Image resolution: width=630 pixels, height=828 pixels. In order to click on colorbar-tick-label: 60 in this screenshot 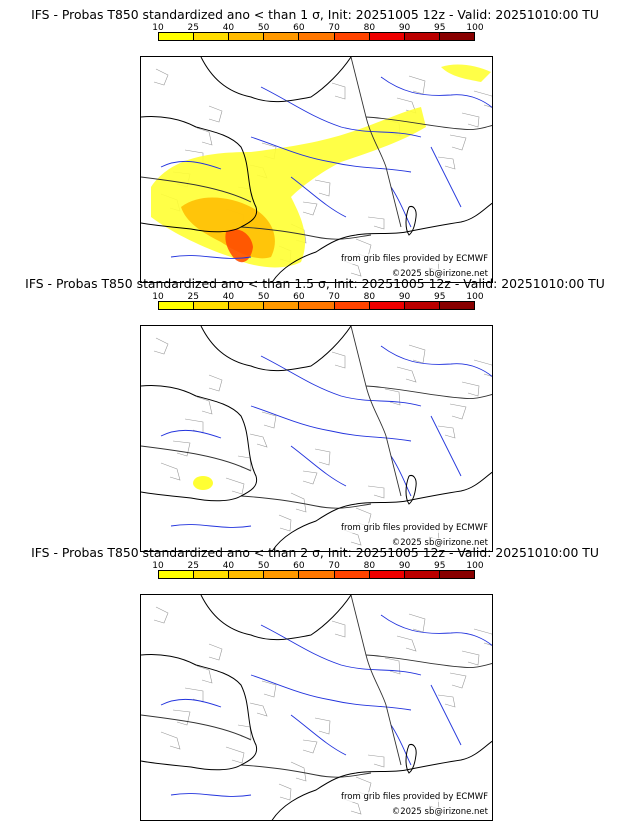, I will do `click(299, 297)`.